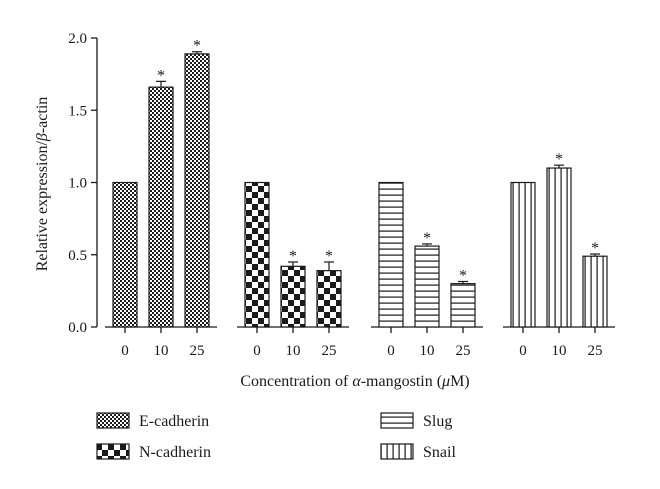  What do you see at coordinates (113, 420) in the screenshot?
I see `legend-swatch-e-cadherin` at bounding box center [113, 420].